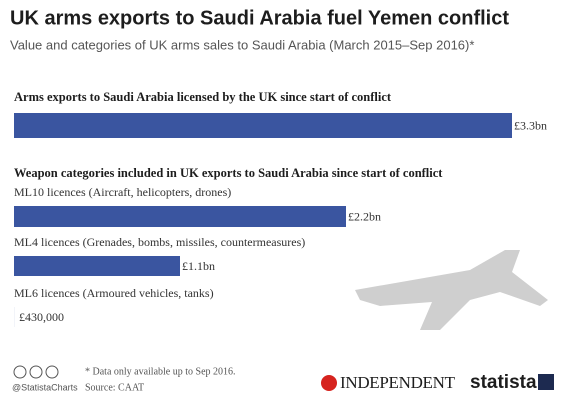  I want to click on publisher: INDEPENDENT, so click(398, 382).